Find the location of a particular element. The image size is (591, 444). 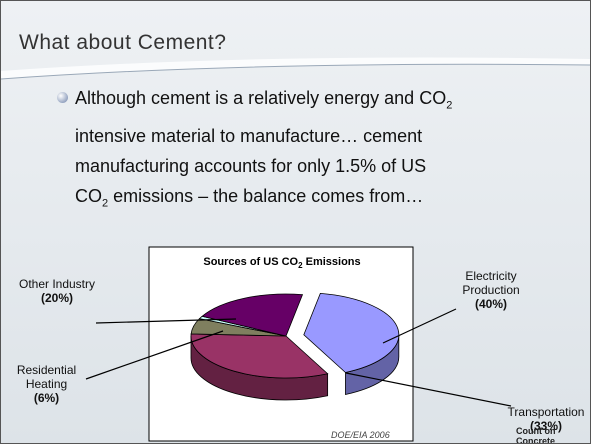

category-label: Transportation is located at coordinates (546, 412).